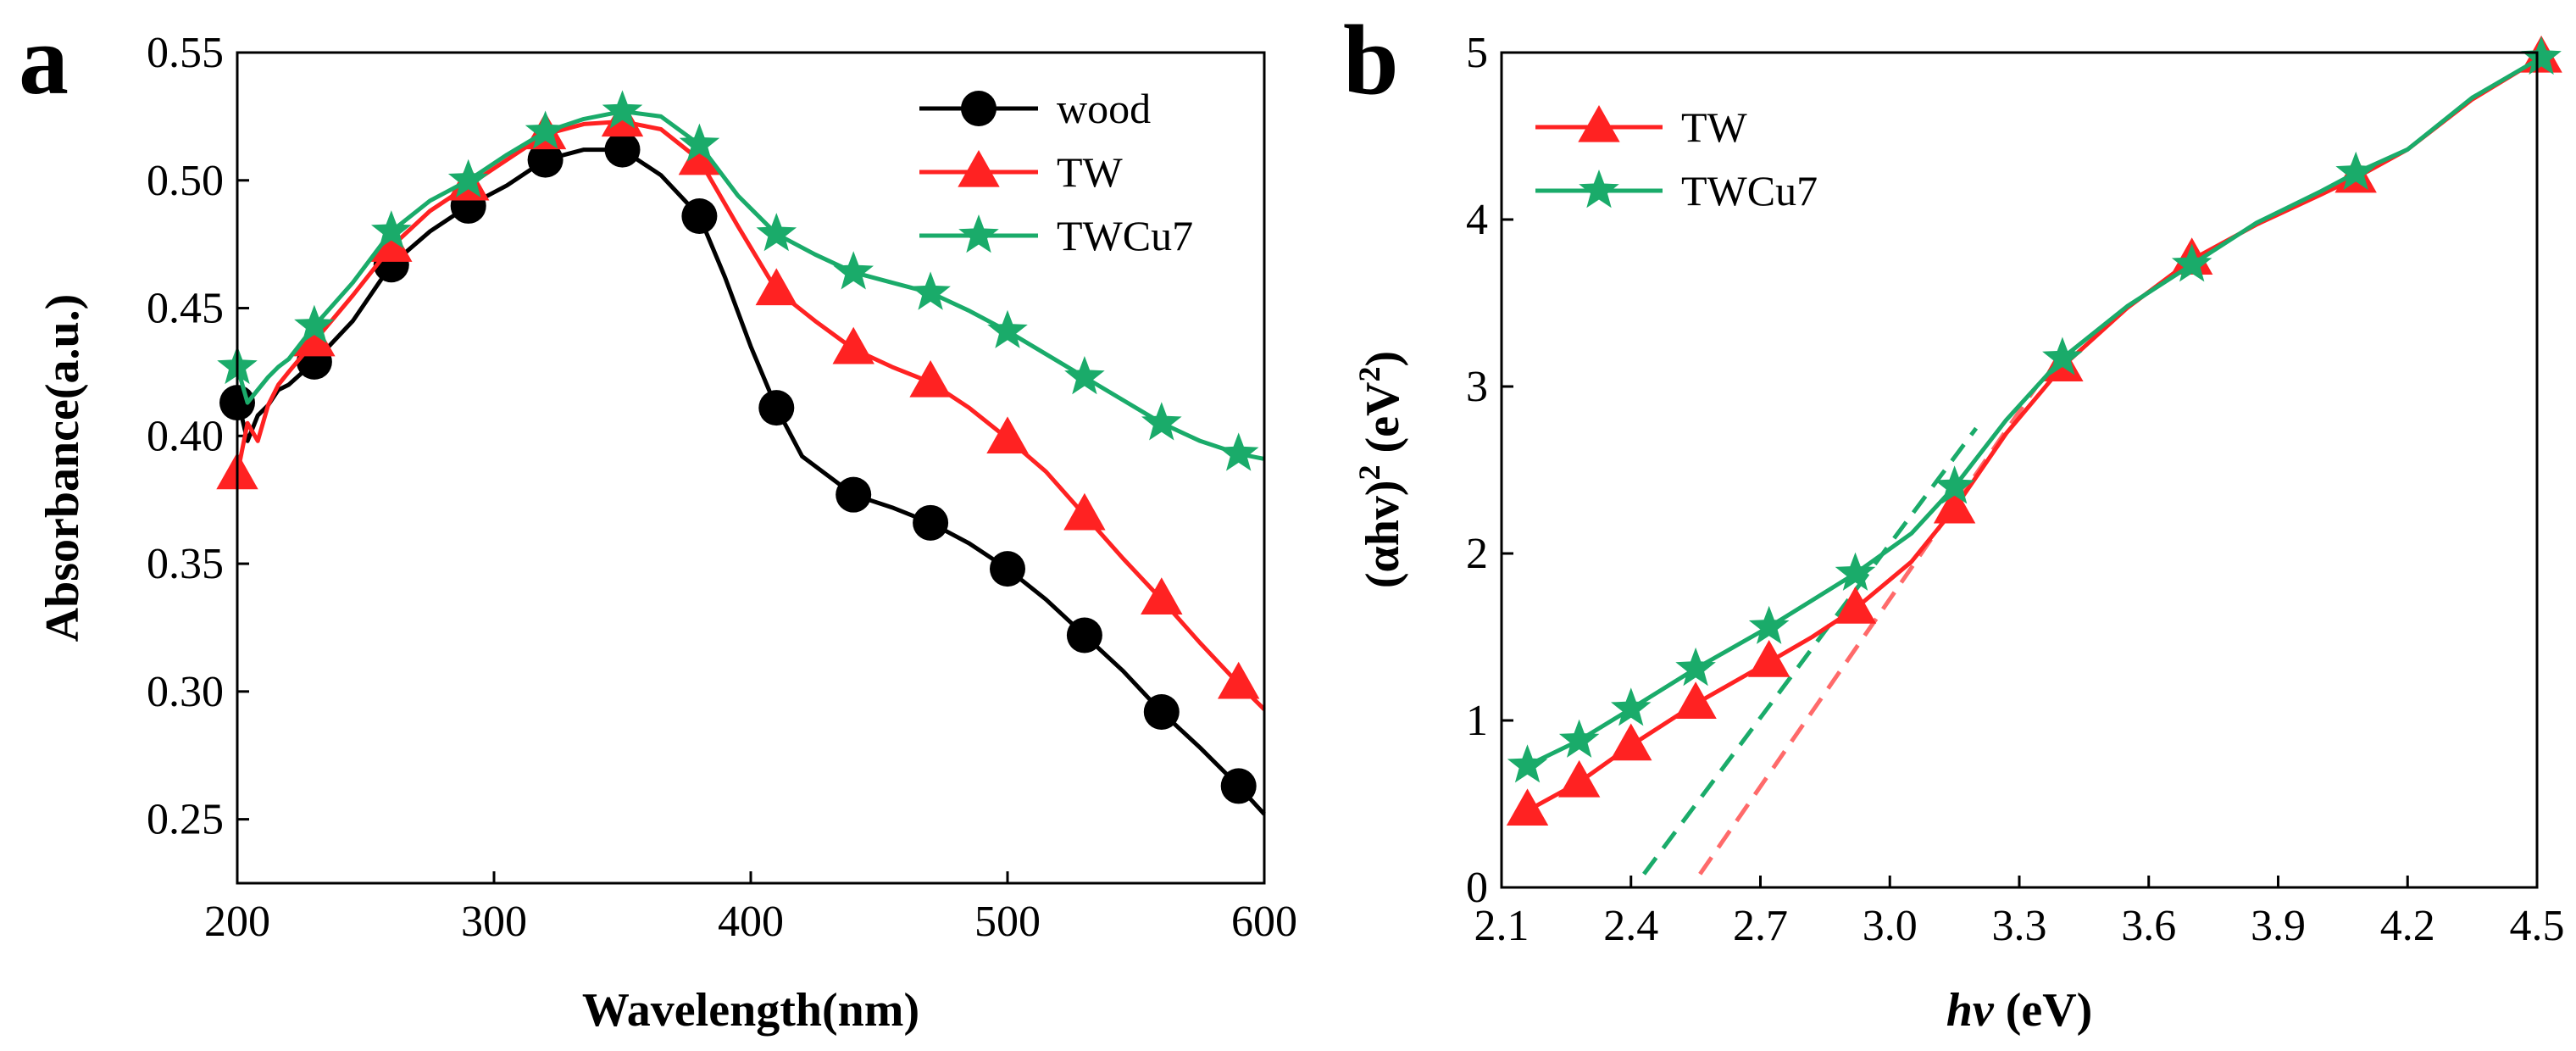 This screenshot has width=2576, height=1051. What do you see at coordinates (2278, 926) in the screenshot?
I see `panel-b-x-tick-label: 3.9` at bounding box center [2278, 926].